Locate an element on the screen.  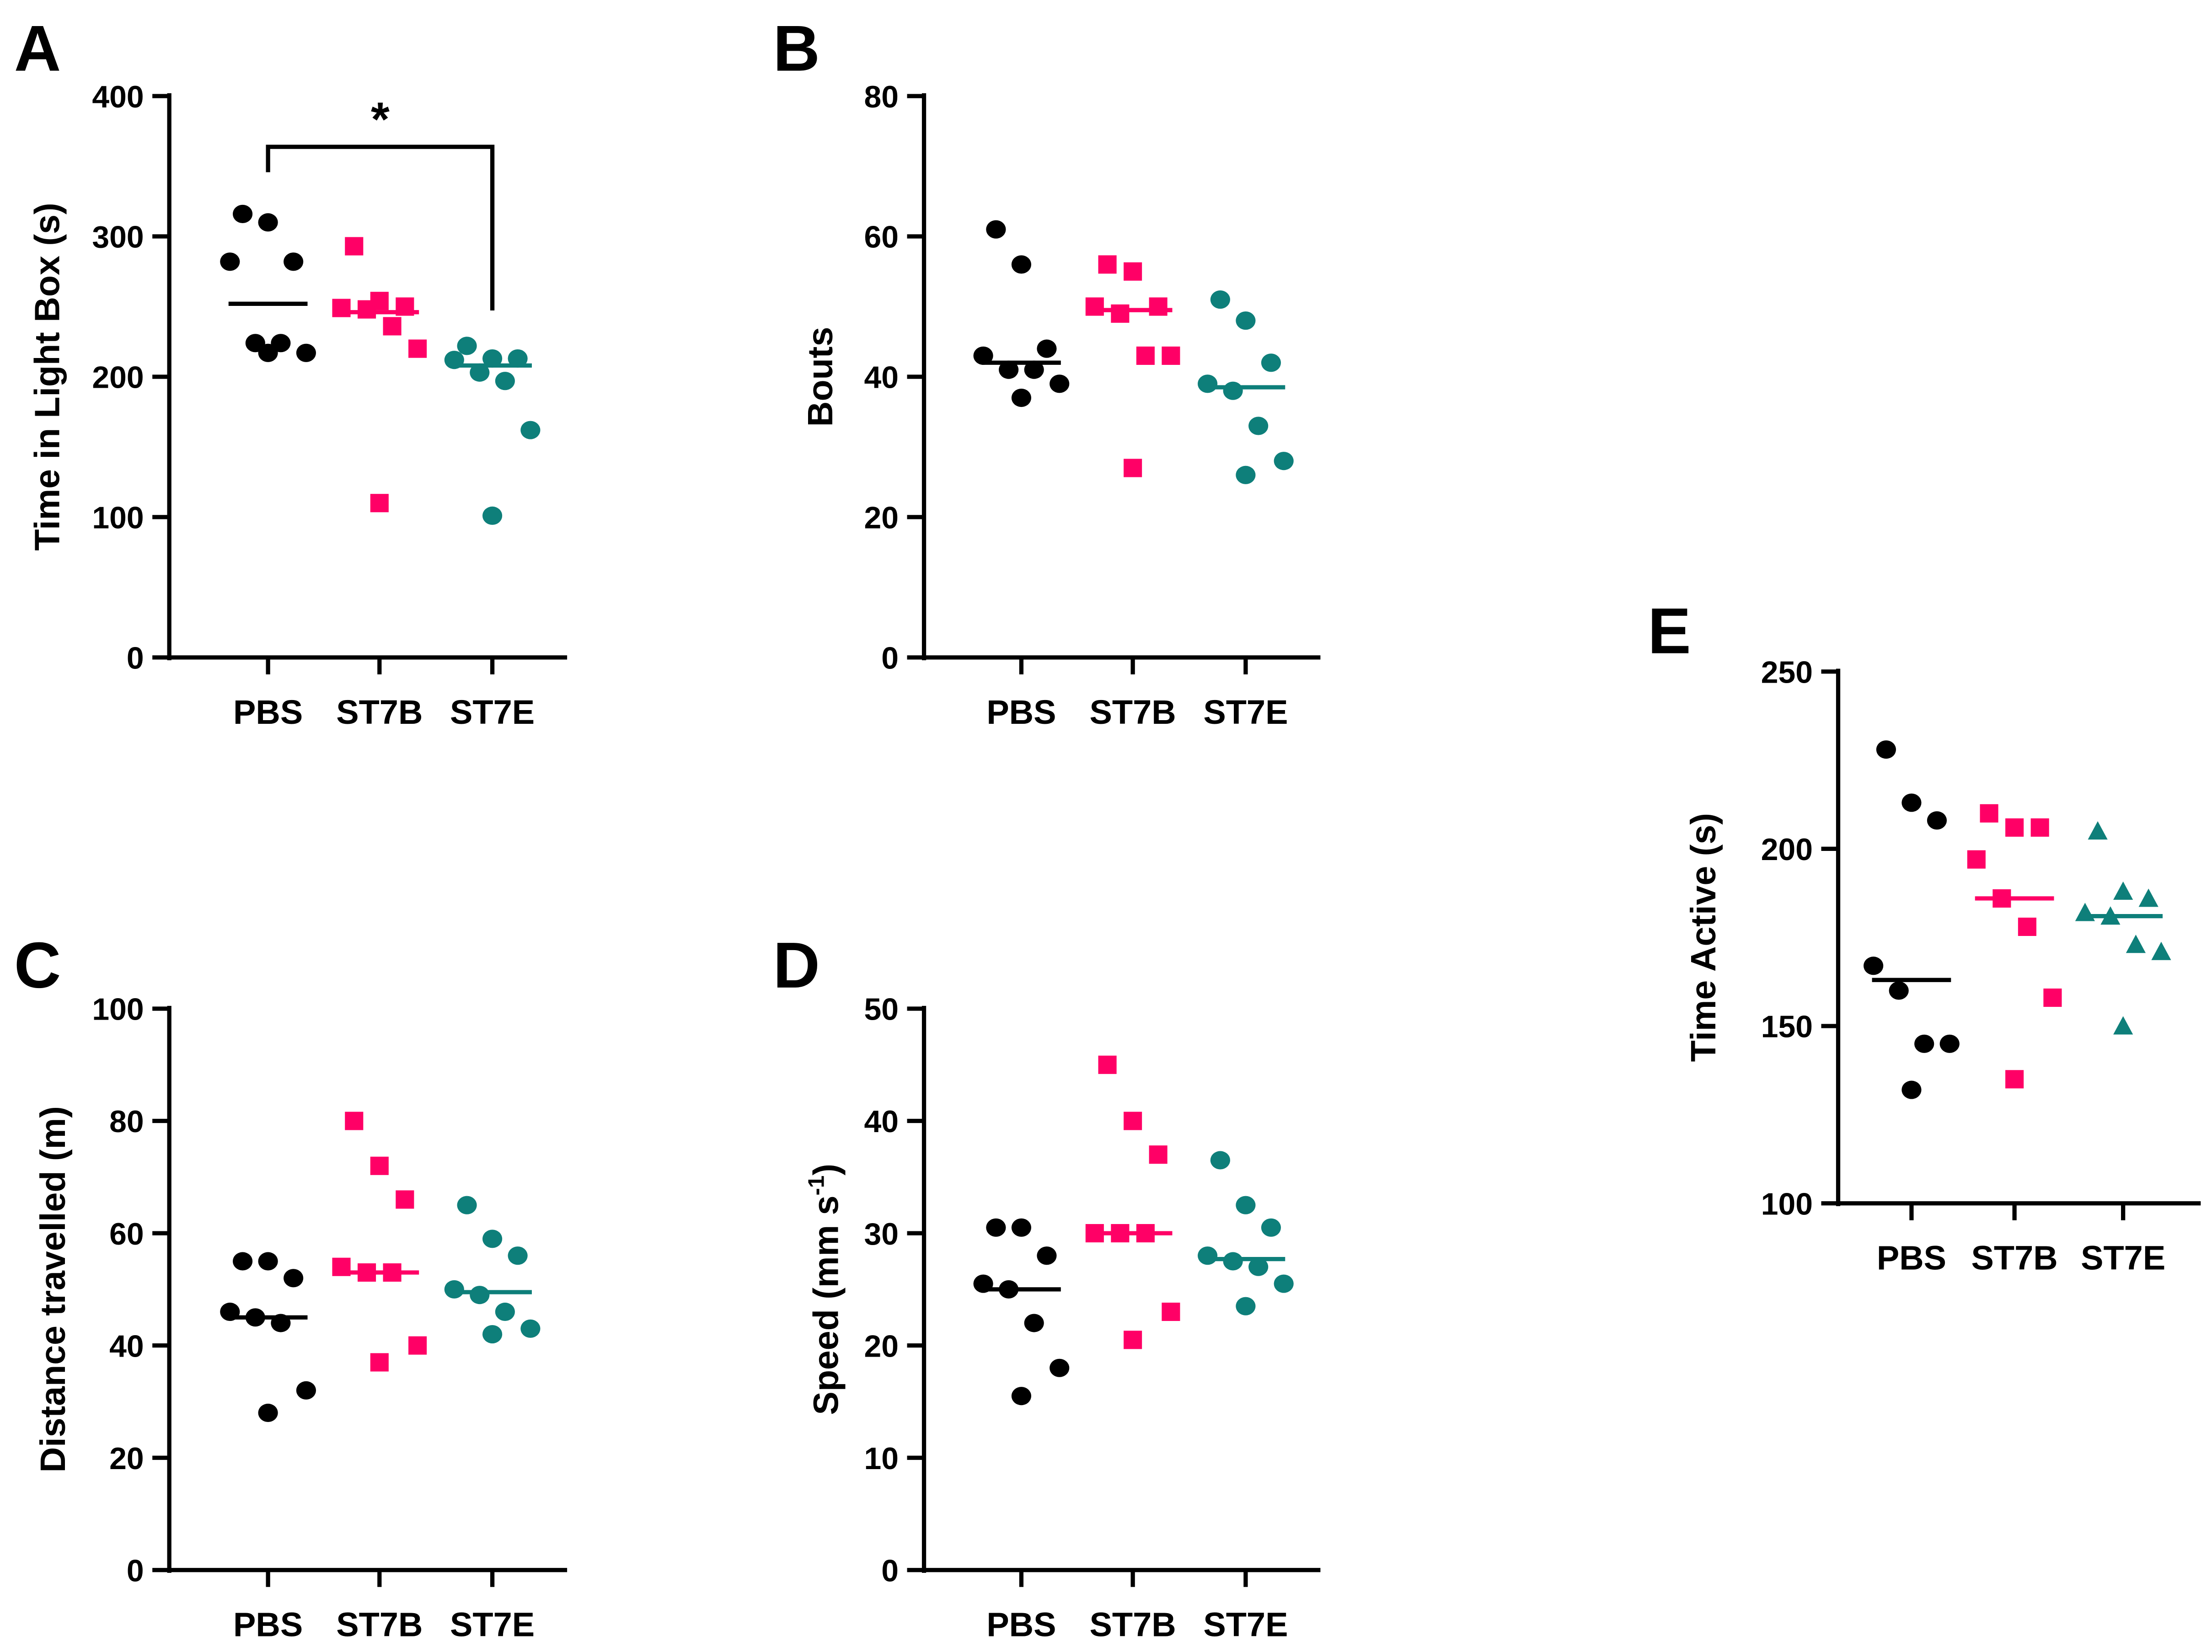
x-tick-label-st7b: ST7B is located at coordinates (1133, 712).